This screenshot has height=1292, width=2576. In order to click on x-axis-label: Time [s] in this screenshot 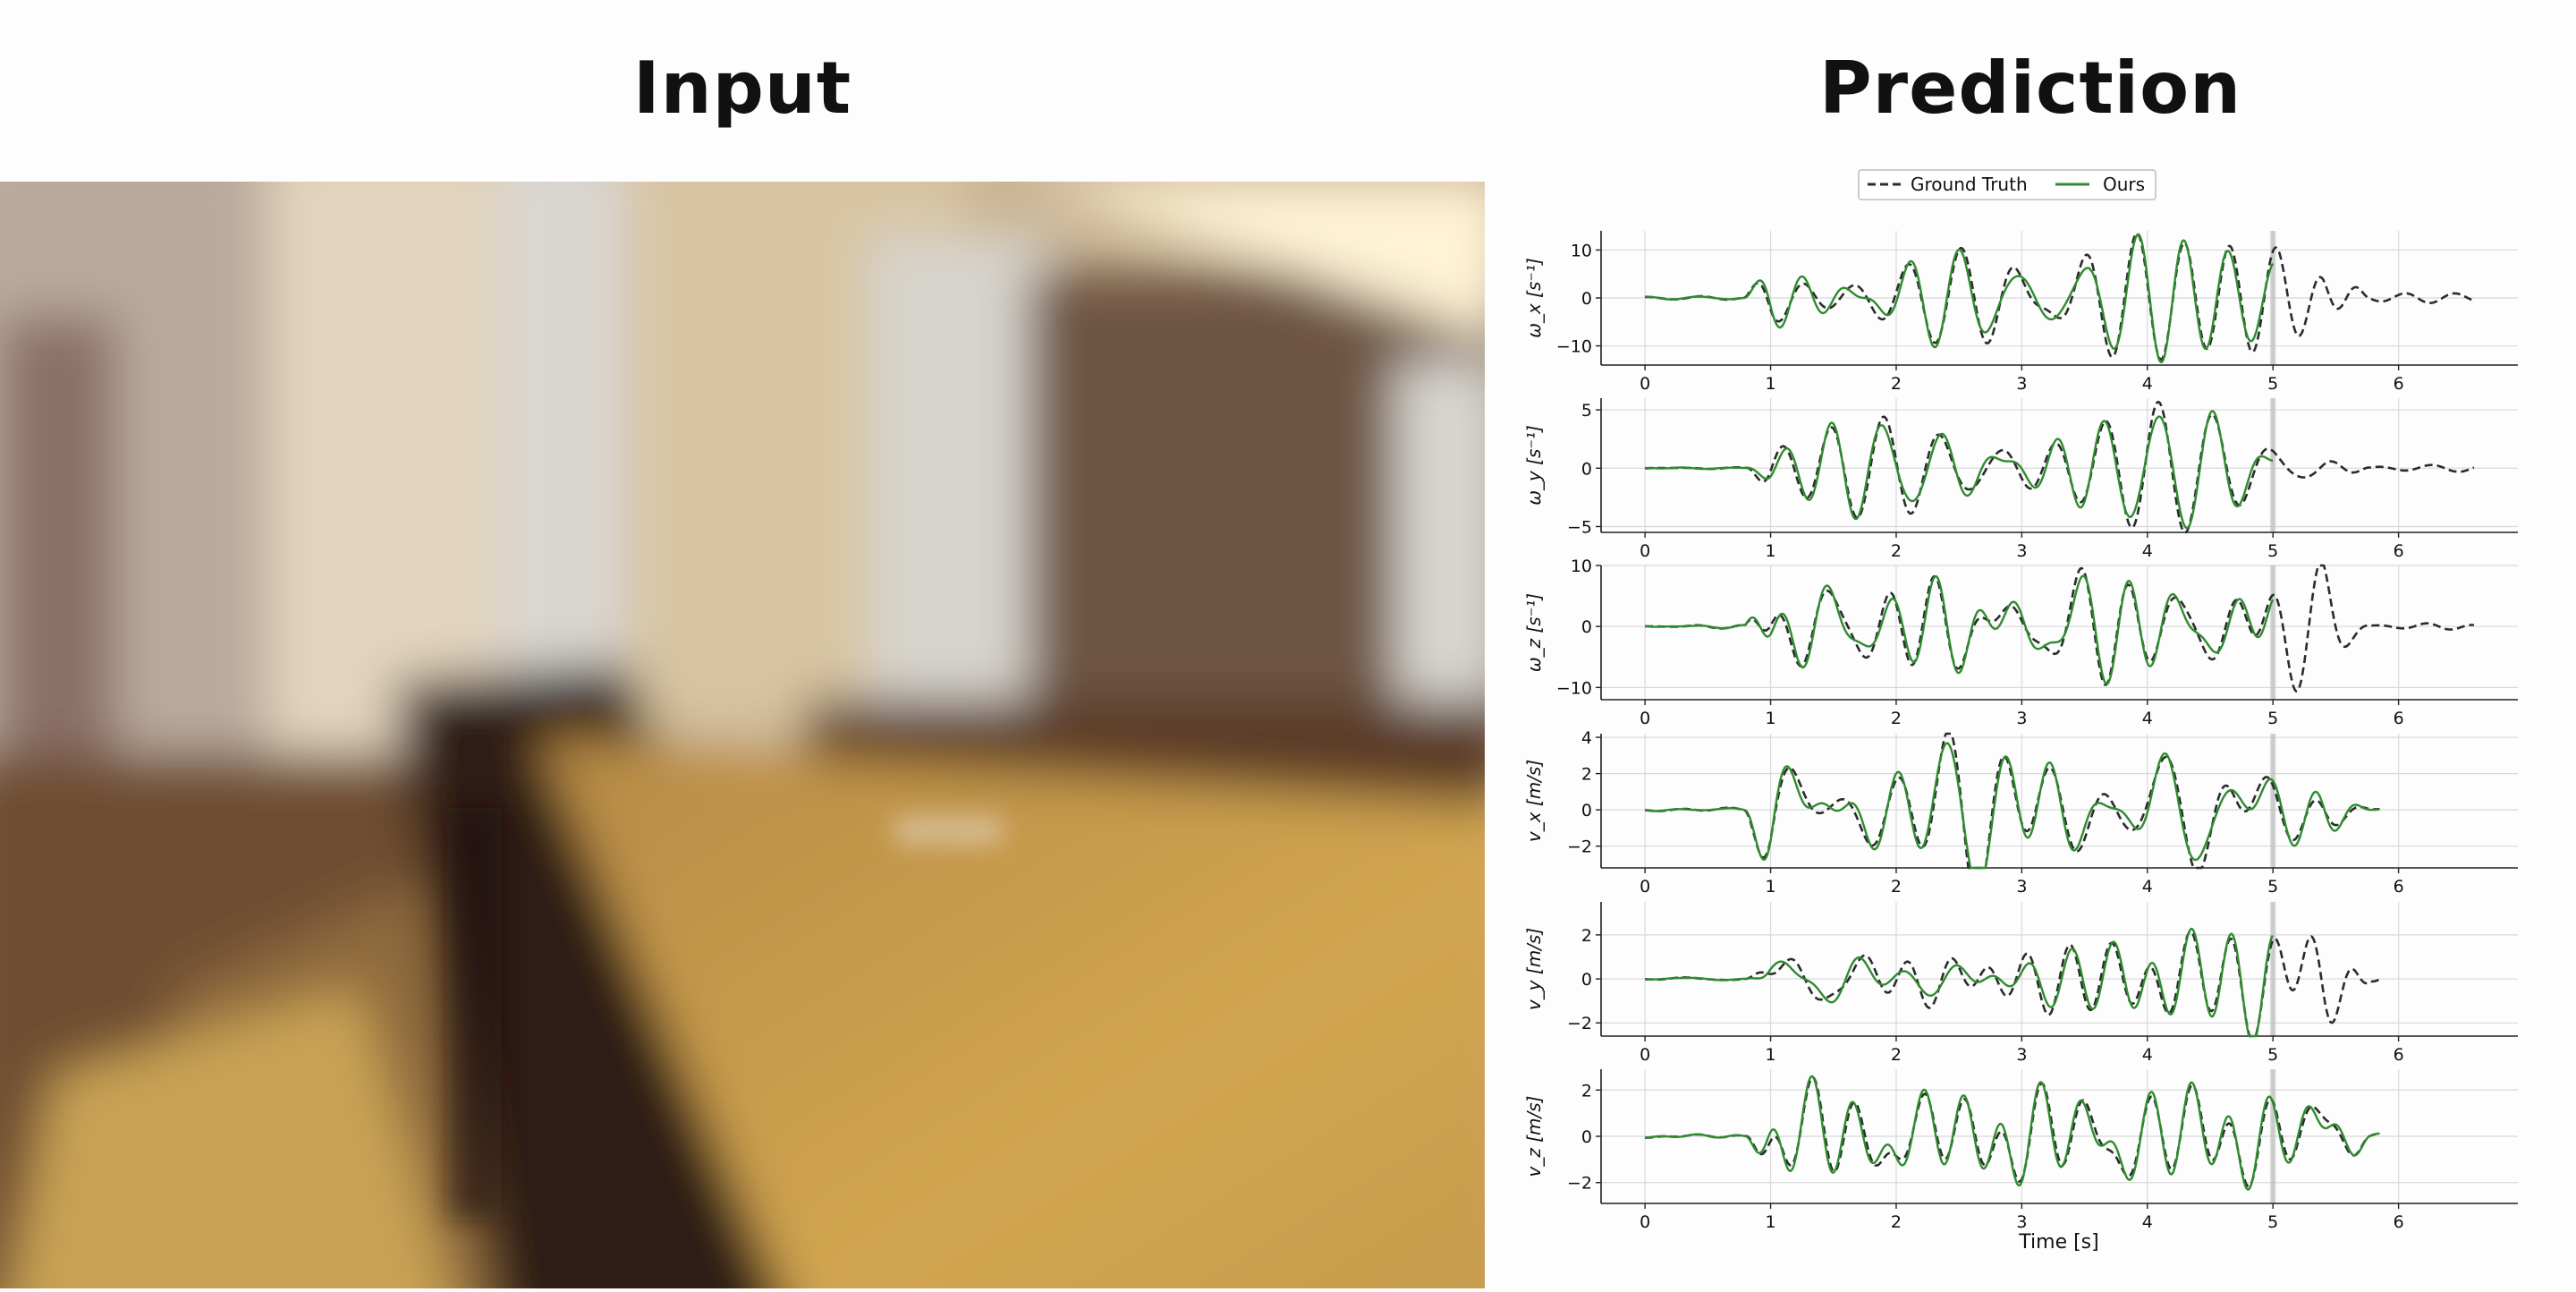, I will do `click(2058, 1242)`.